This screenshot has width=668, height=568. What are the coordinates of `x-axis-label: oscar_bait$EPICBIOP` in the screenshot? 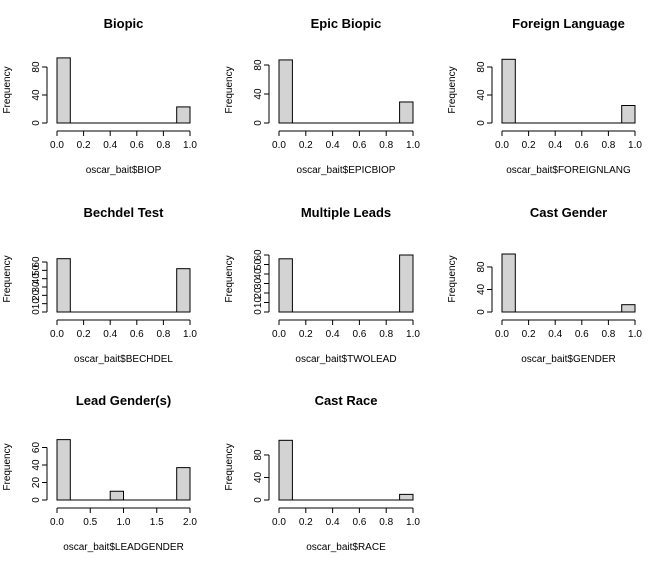 It's located at (346, 170).